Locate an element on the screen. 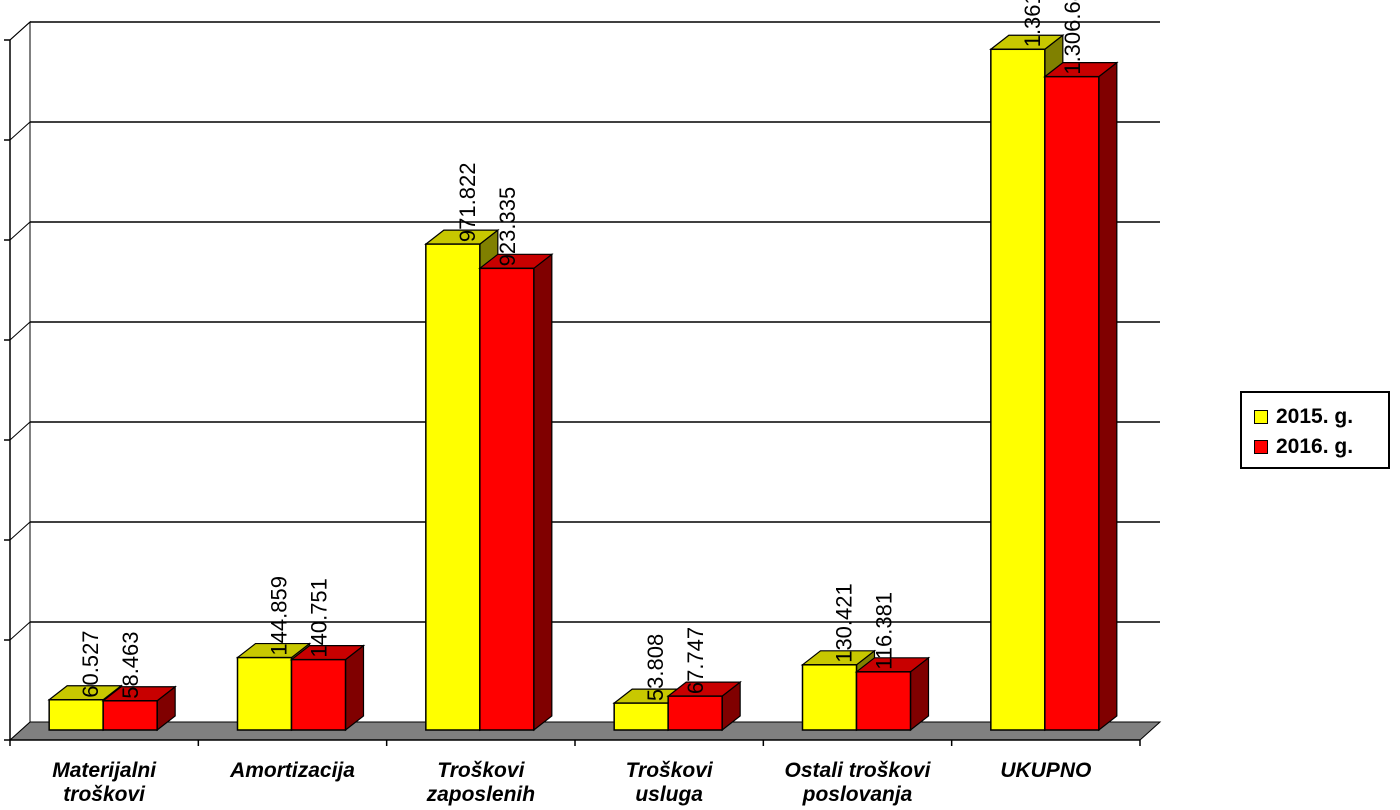 The height and width of the screenshot is (810, 1400). category-label-line: poslovanja is located at coordinates (857, 794).